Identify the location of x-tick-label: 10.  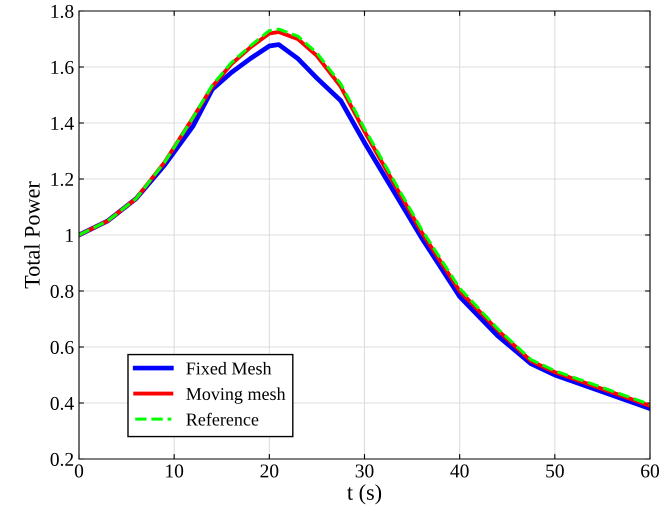
(175, 471).